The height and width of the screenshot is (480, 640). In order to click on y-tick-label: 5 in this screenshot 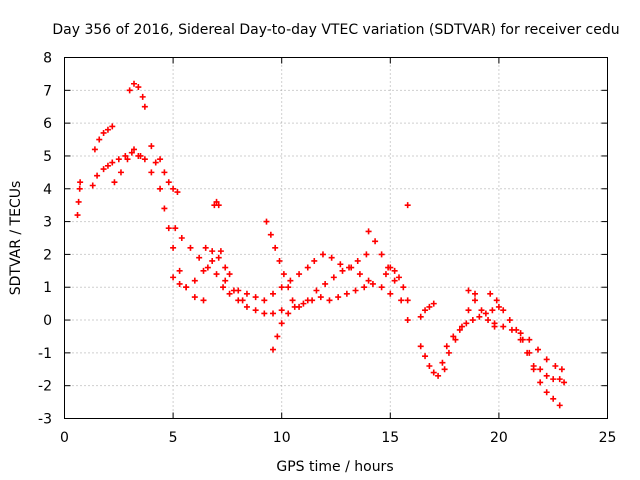, I will do `click(47, 157)`.